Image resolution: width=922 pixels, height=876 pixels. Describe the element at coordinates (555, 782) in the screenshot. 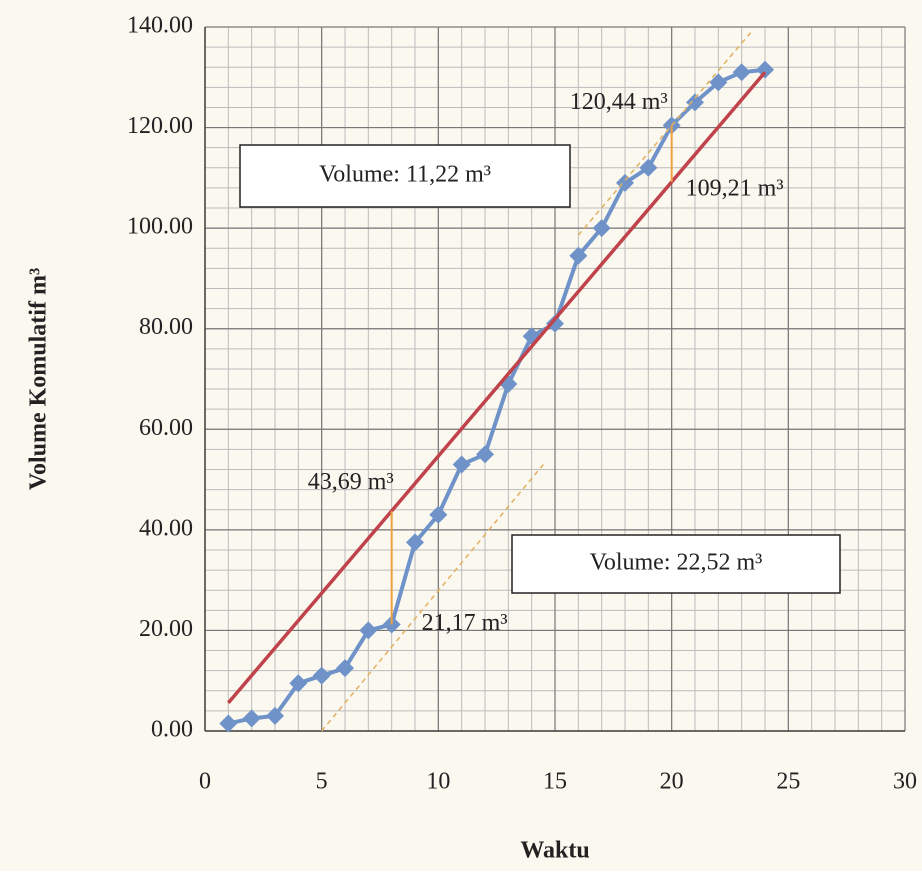

I see `x-tick-label: 15` at that location.